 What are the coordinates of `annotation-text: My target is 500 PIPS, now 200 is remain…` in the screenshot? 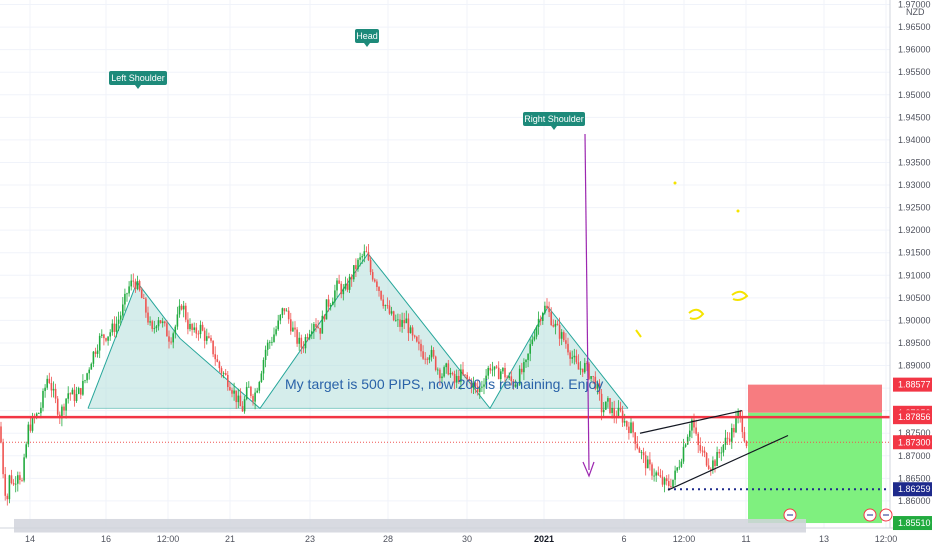 It's located at (444, 384).